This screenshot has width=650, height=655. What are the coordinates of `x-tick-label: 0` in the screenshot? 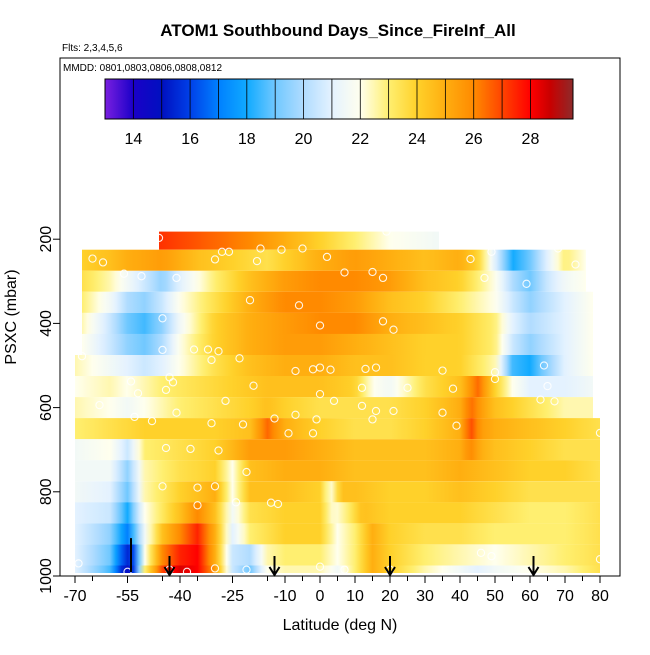 It's located at (320, 596).